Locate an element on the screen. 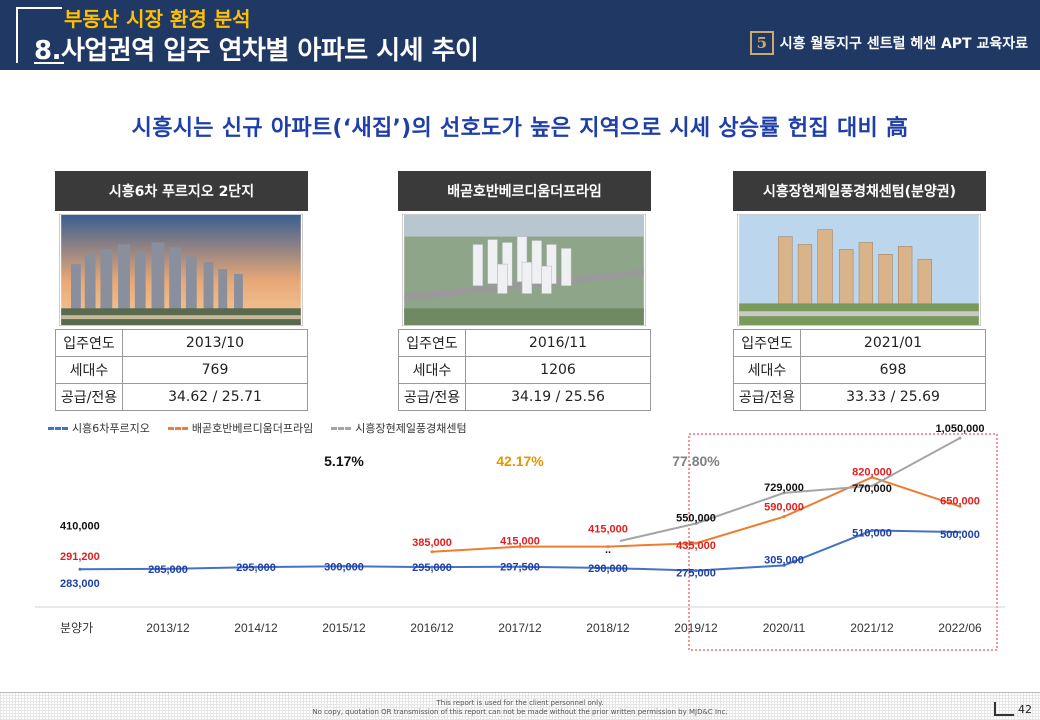 This screenshot has height=720, width=1040. section-title: 부동산 시장 환경 분석 is located at coordinates (157, 19).